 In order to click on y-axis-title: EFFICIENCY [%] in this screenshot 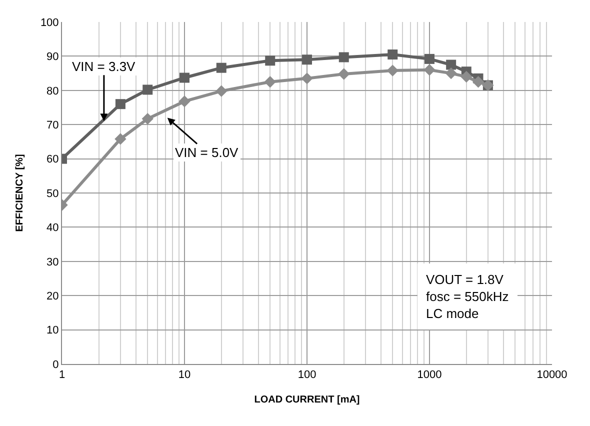, I will do `click(20, 193)`.